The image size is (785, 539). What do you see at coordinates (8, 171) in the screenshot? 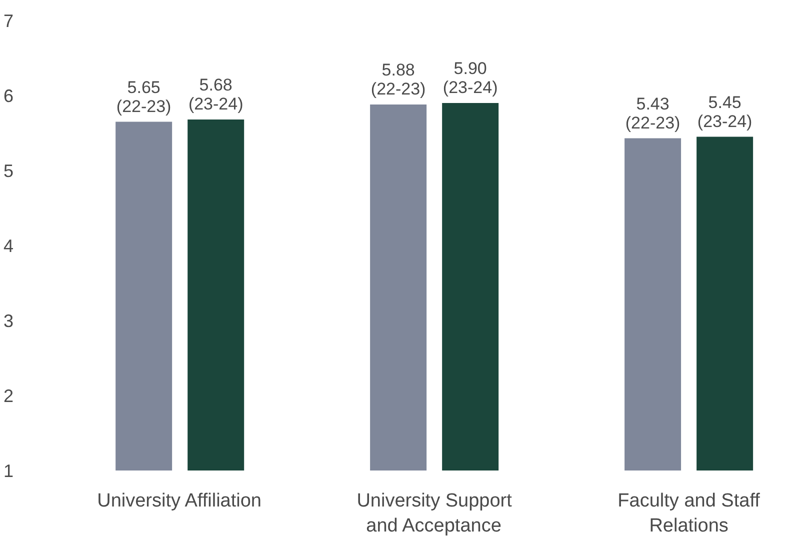
I see `y-tick-label: 5` at bounding box center [8, 171].